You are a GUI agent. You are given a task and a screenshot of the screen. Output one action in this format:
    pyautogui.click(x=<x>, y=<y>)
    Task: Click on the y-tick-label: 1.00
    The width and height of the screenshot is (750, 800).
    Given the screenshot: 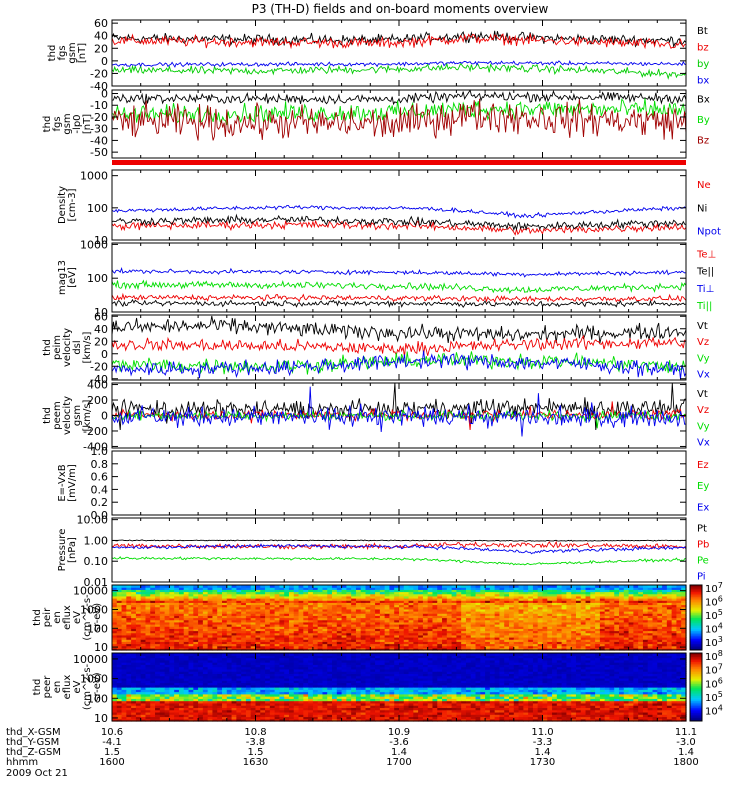 What is the action you would take?
    pyautogui.click(x=96, y=540)
    